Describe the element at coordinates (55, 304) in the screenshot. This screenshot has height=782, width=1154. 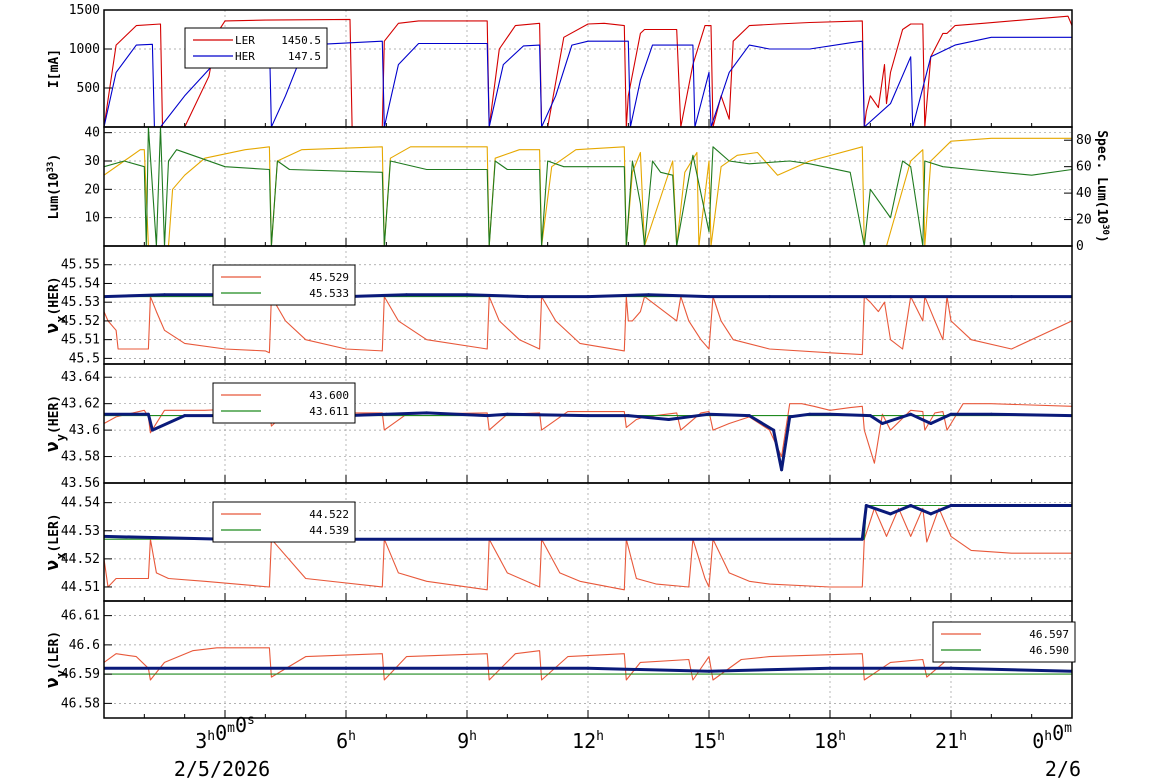
I see `y-axis-label: νx(HER)` at that location.